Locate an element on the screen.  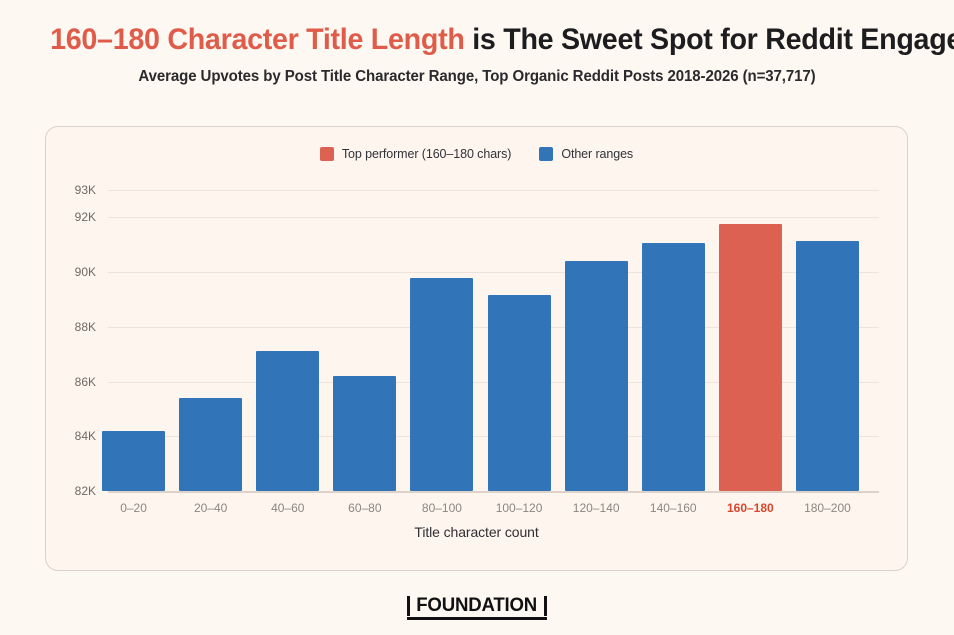
x-axis-tick-label: 160–180 is located at coordinates (750, 508).